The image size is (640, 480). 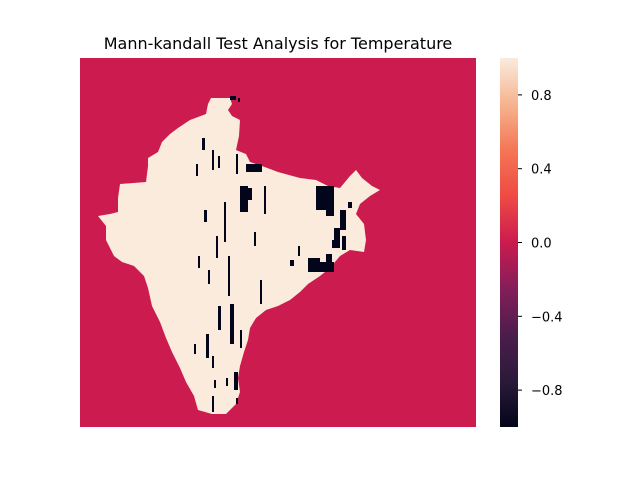 What do you see at coordinates (547, 317) in the screenshot?
I see `colorbar-tick-label: −0.4` at bounding box center [547, 317].